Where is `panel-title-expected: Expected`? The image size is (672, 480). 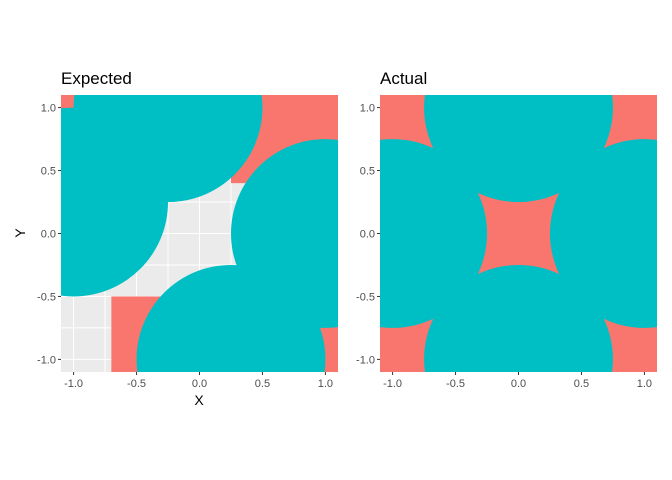
panel-title-expected: Expected is located at coordinates (96, 78).